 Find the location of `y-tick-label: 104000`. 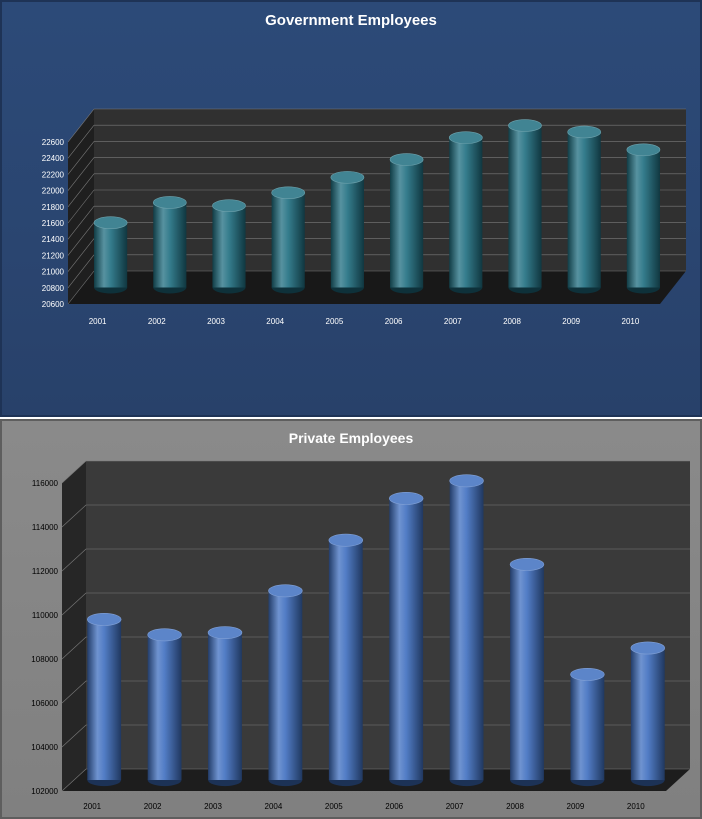

y-tick-label: 104000 is located at coordinates (44, 747).